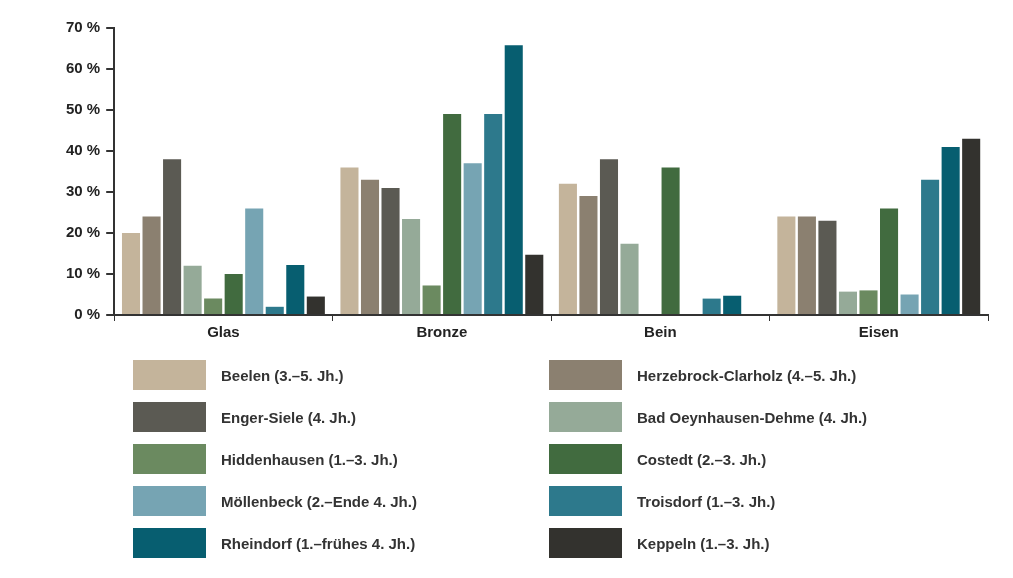  What do you see at coordinates (83, 232) in the screenshot?
I see `y-tick-label: 20 %` at bounding box center [83, 232].